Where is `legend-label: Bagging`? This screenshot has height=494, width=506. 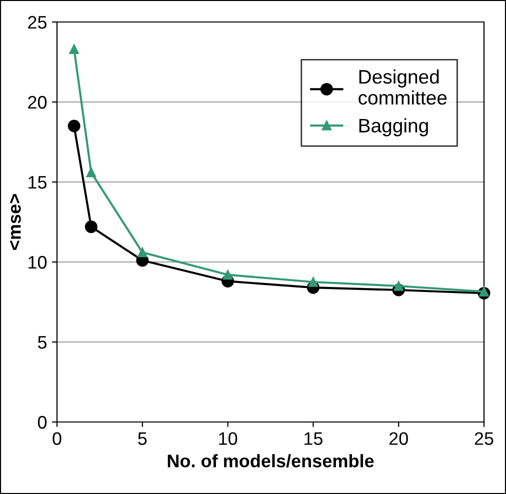
legend-label: Bagging is located at coordinates (393, 127).